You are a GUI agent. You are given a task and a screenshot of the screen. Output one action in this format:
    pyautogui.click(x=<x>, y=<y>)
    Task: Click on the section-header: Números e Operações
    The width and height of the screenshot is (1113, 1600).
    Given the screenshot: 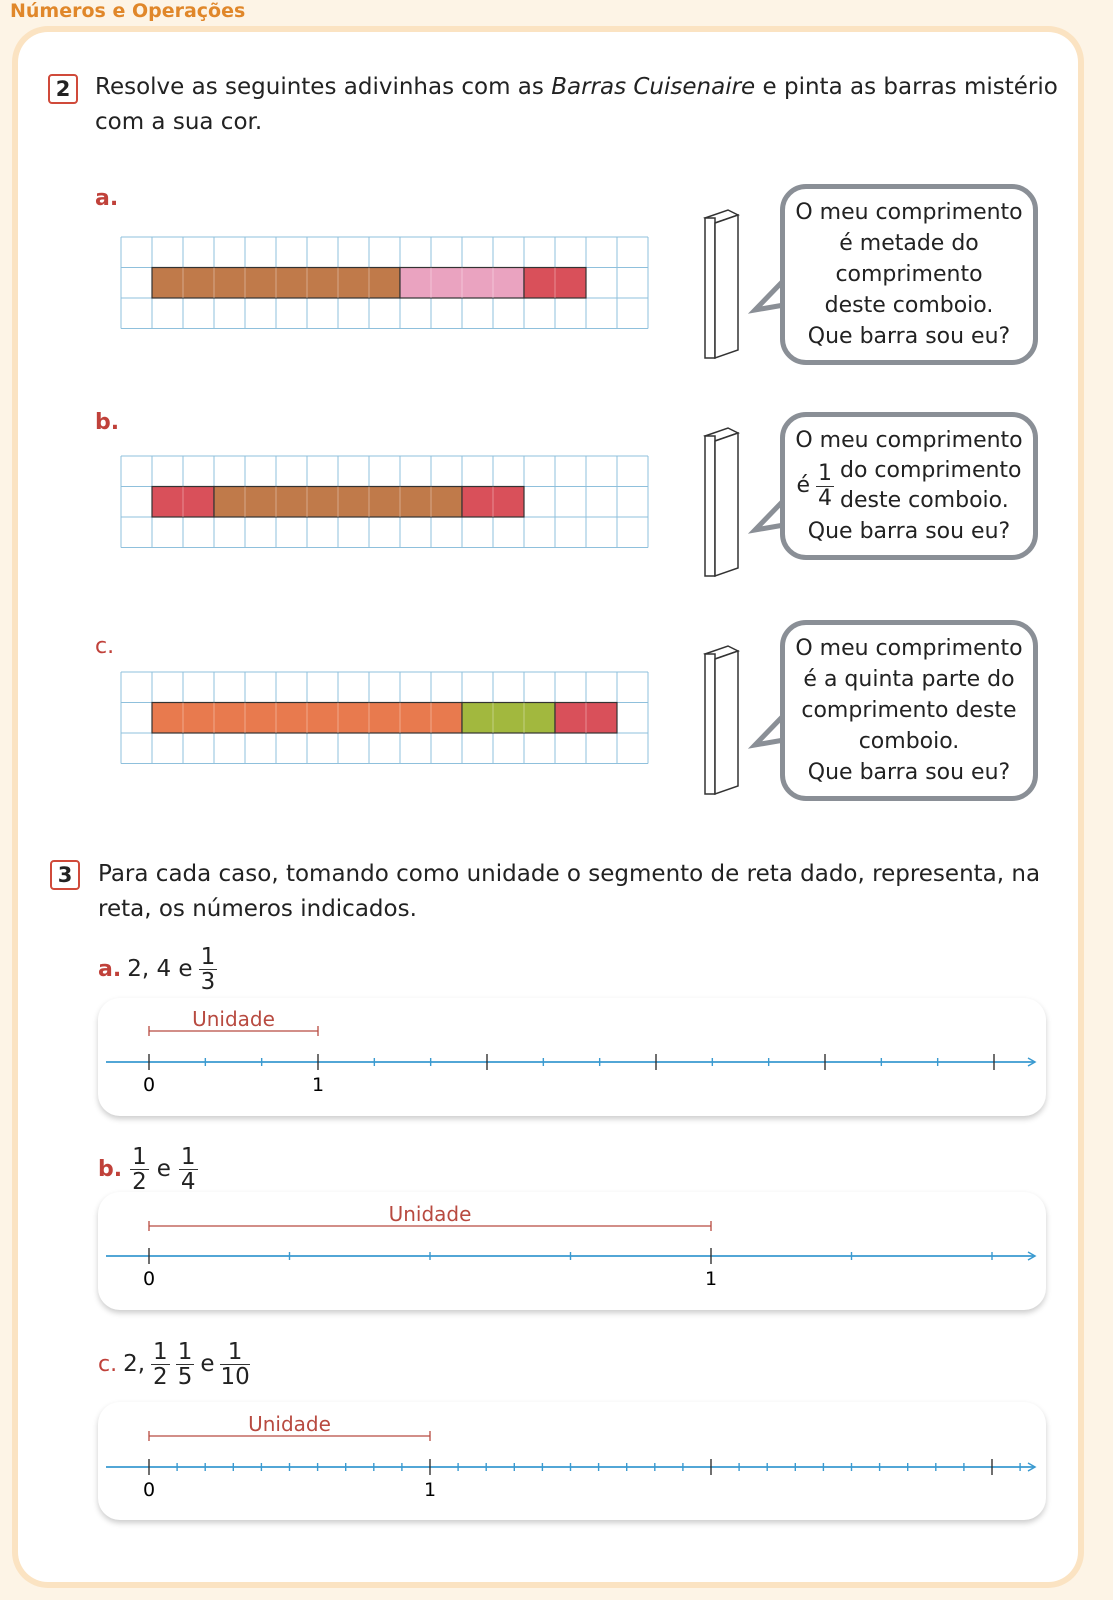 What is the action you would take?
    pyautogui.click(x=128, y=11)
    